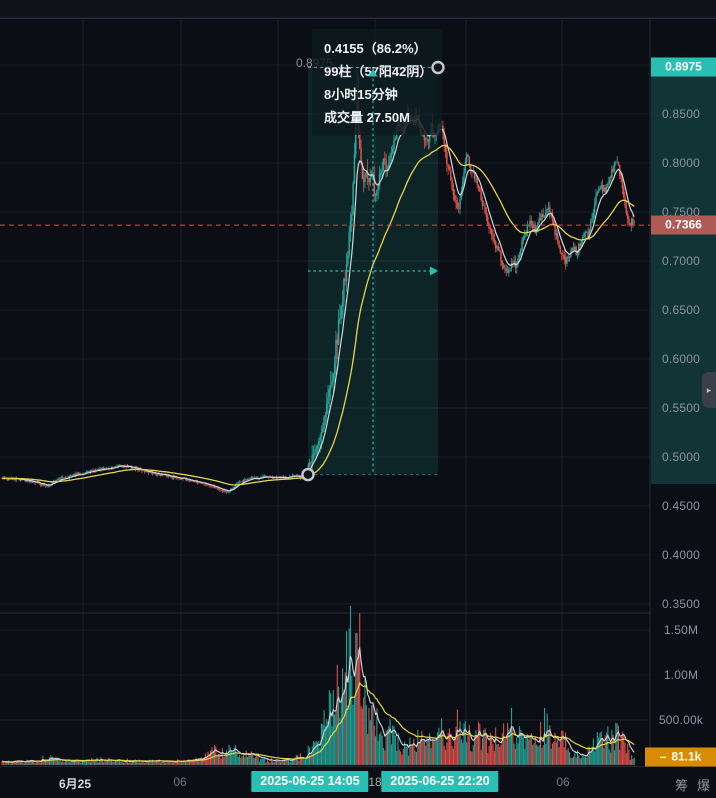 The width and height of the screenshot is (716, 798). I want to click on panel-expand-button: ▸, so click(709, 390).